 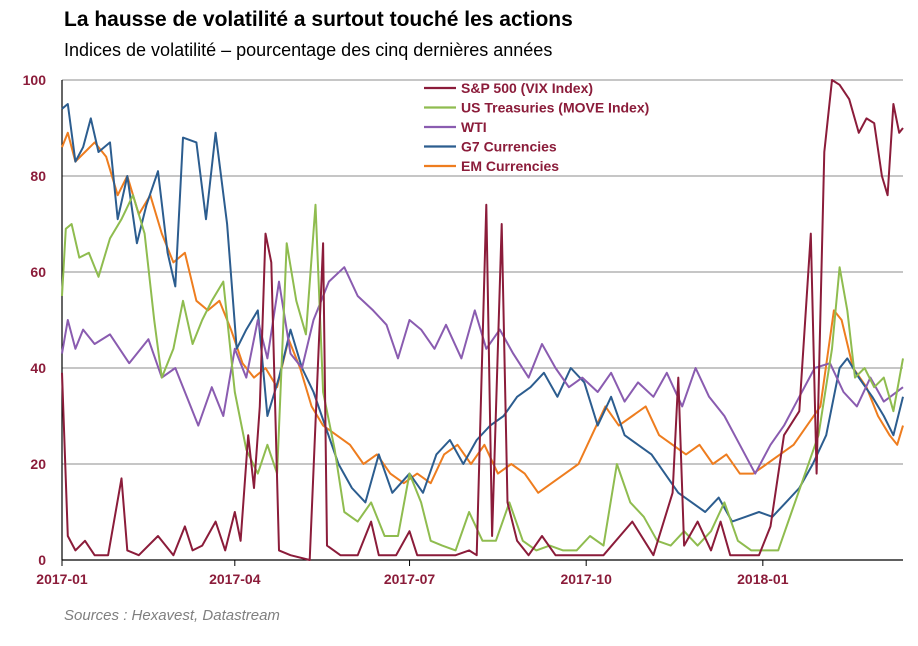 I want to click on y-tick-label: 20, so click(x=38, y=464).